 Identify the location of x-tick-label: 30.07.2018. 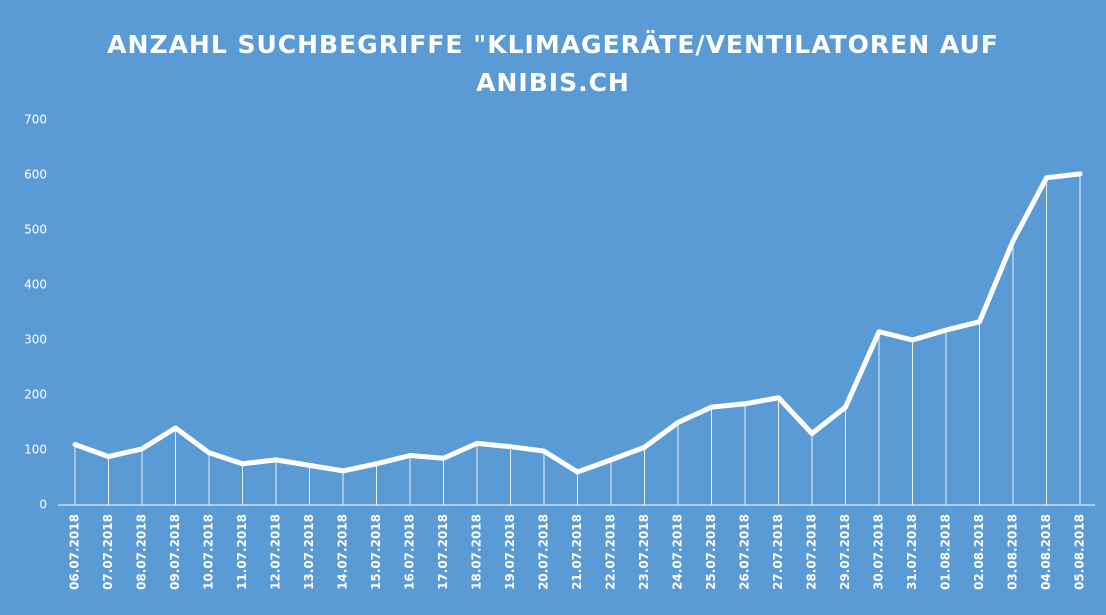
(879, 552).